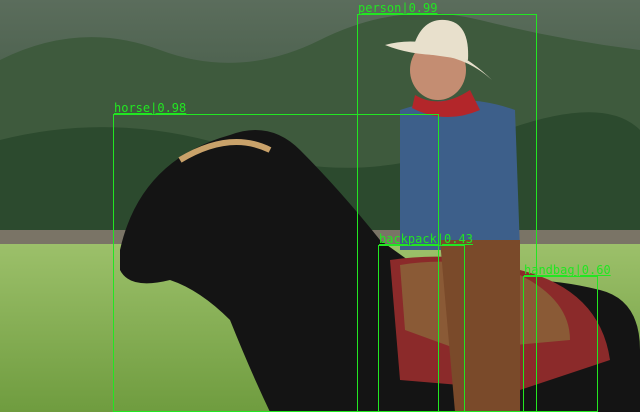  What do you see at coordinates (225, 151) in the screenshot?
I see `horse-bridle` at bounding box center [225, 151].